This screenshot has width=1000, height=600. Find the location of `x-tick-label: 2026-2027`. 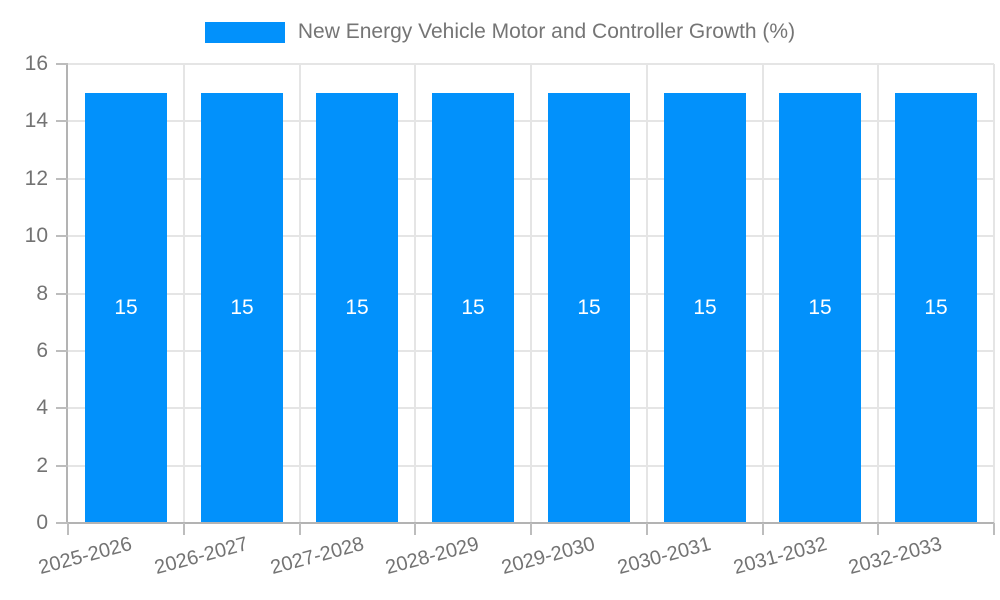

x-tick-label: 2026-2027 is located at coordinates (201, 556).